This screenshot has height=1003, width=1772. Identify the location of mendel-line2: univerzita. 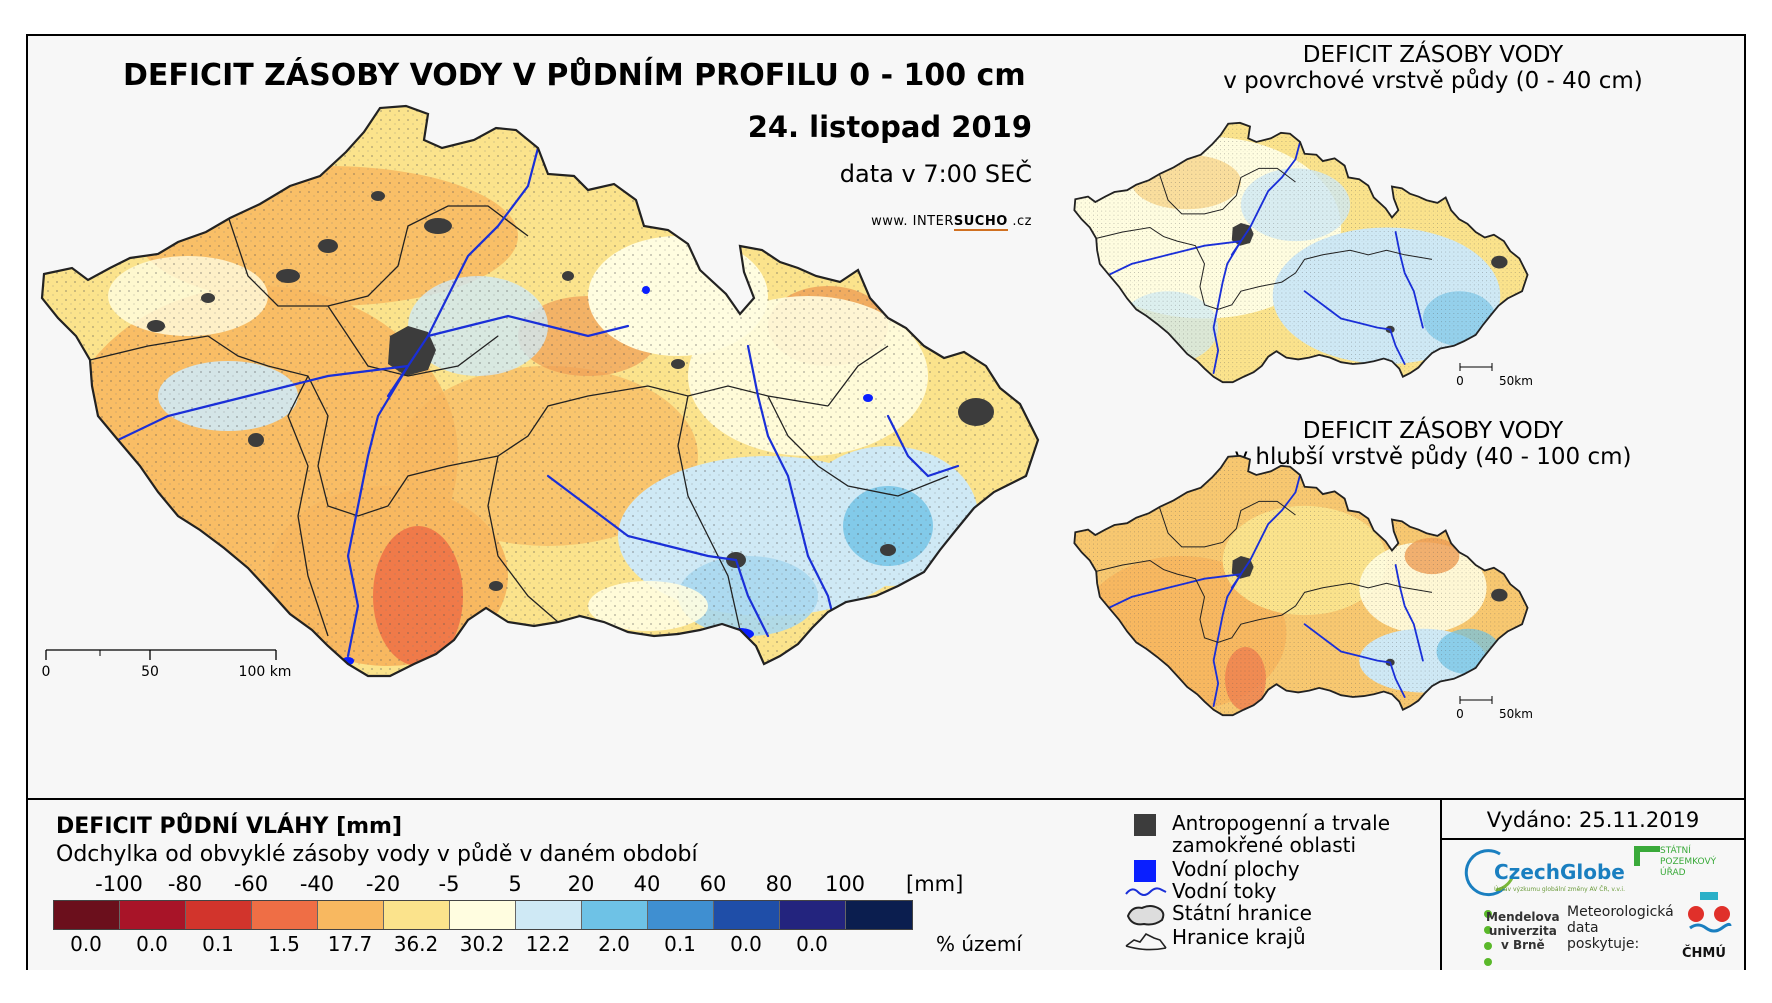
(1522, 931).